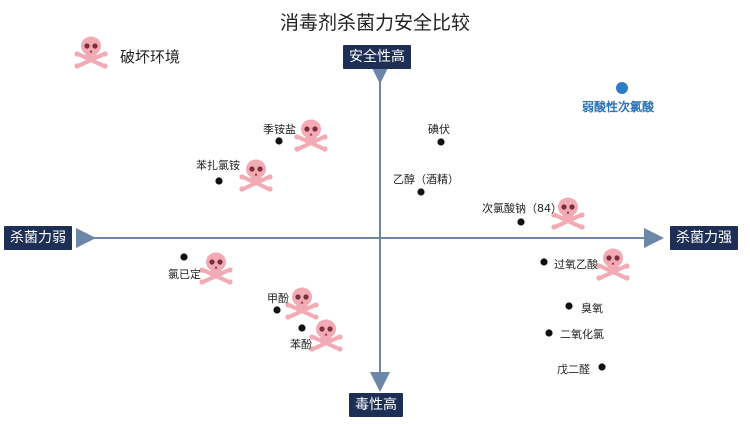 This screenshot has width=750, height=424. Describe the element at coordinates (279, 129) in the screenshot. I see `point-label: 季铵盐` at that location.